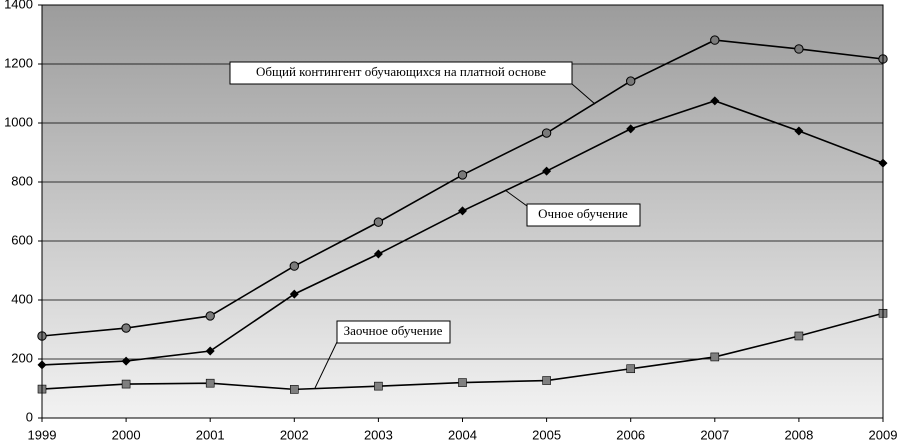 The width and height of the screenshot is (900, 442). I want to click on x-tick-label: 2008, so click(798, 434).